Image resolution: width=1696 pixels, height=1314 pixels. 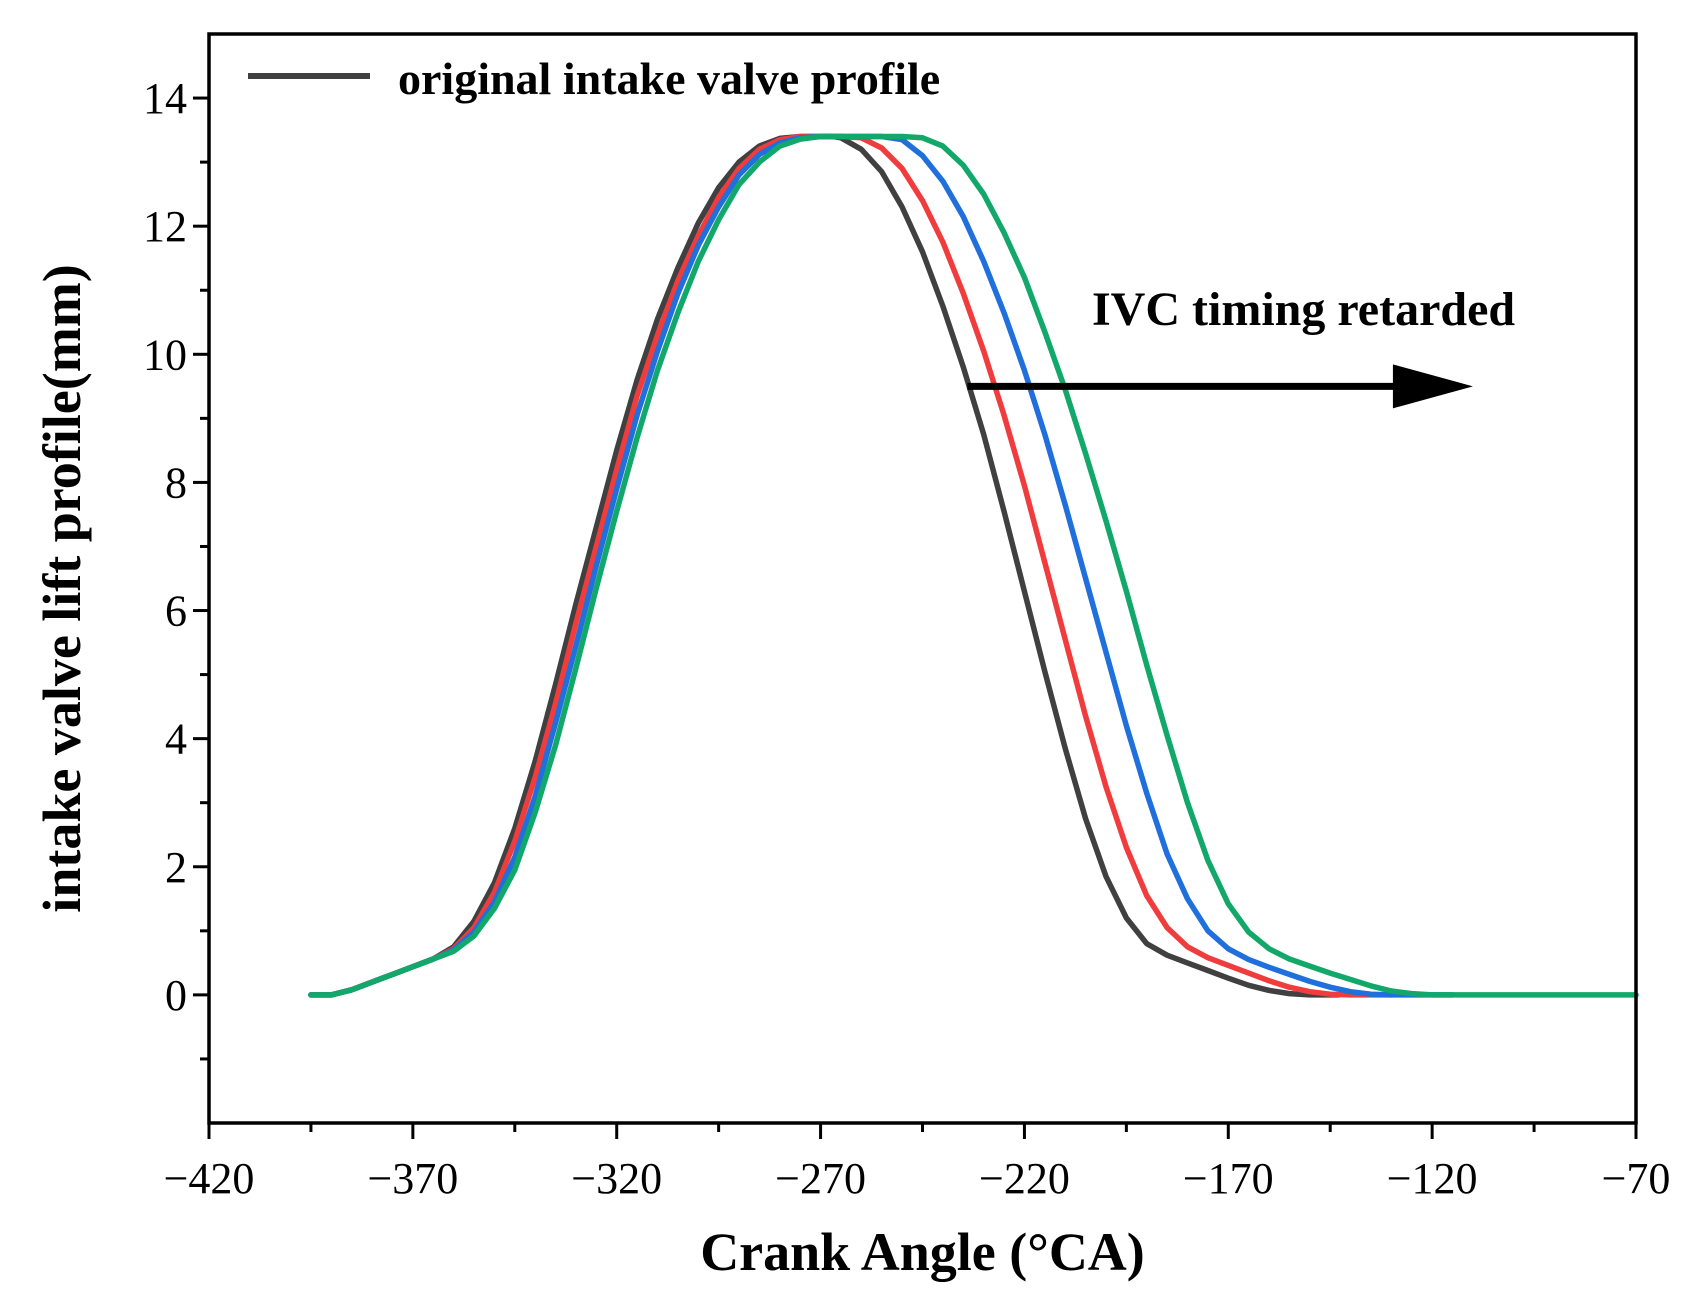 I want to click on annotation-arrow-head, so click(x=1432, y=386).